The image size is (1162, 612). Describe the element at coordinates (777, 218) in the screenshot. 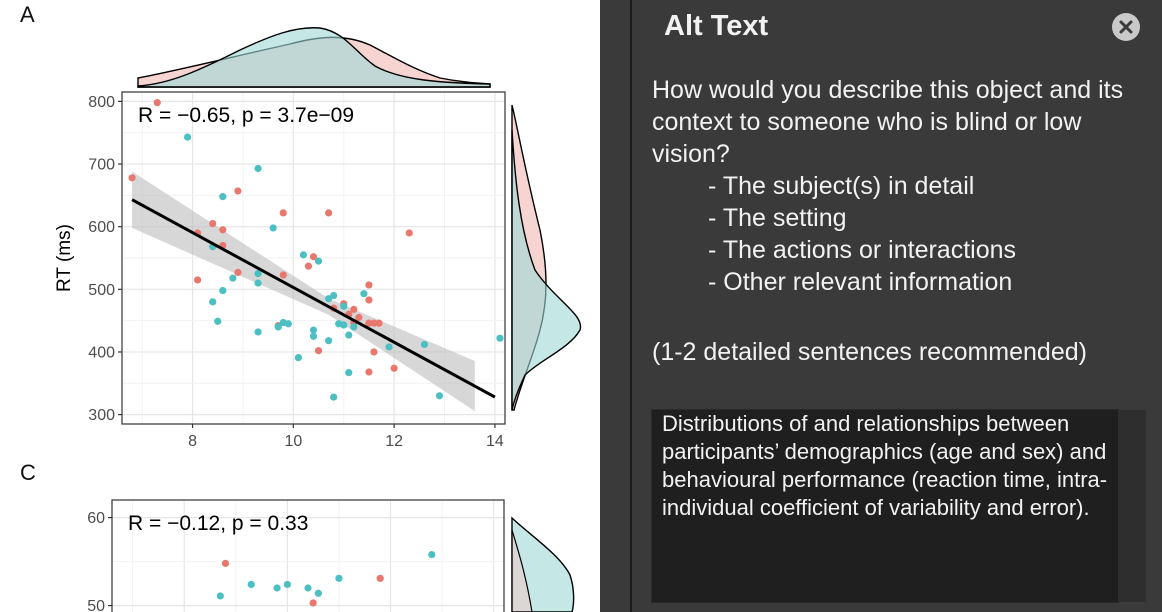

I see `instruction-bullet: - The setting` at that location.